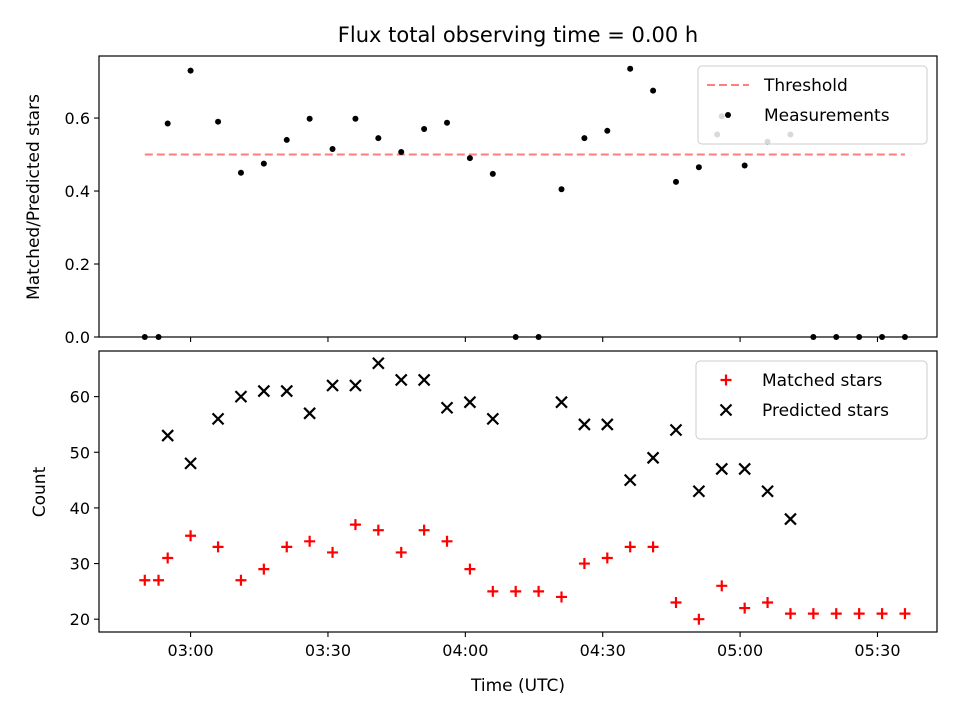 The width and height of the screenshot is (960, 720). I want to click on top-y-ticks: 0.0 0.2 0.4 0.6, so click(82, 228).